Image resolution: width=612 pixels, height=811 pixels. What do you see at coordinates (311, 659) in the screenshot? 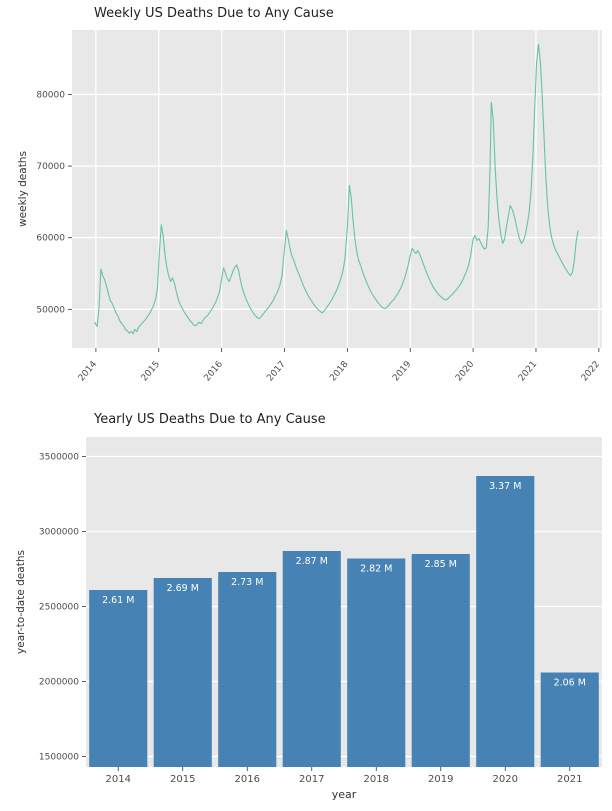
I see `bar-2017` at bounding box center [311, 659].